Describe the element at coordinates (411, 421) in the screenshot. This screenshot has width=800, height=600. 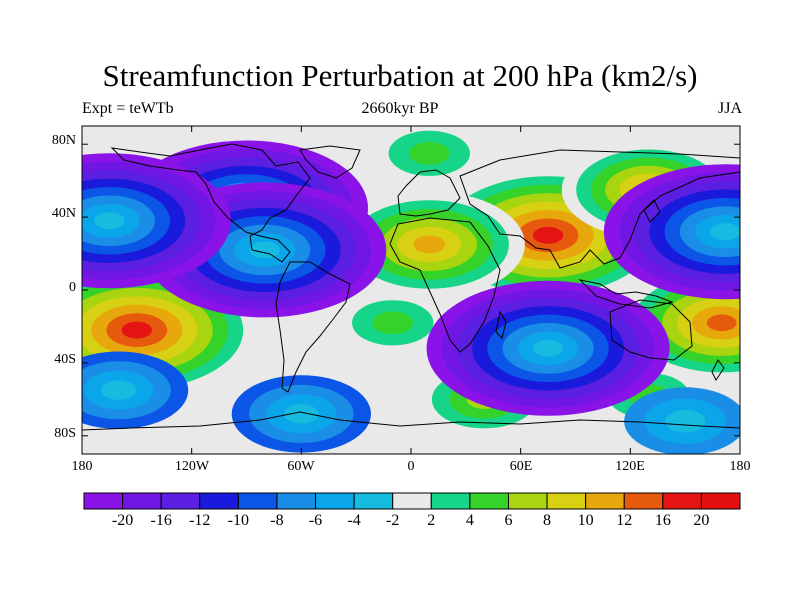
I see `coast-antarctica` at that location.